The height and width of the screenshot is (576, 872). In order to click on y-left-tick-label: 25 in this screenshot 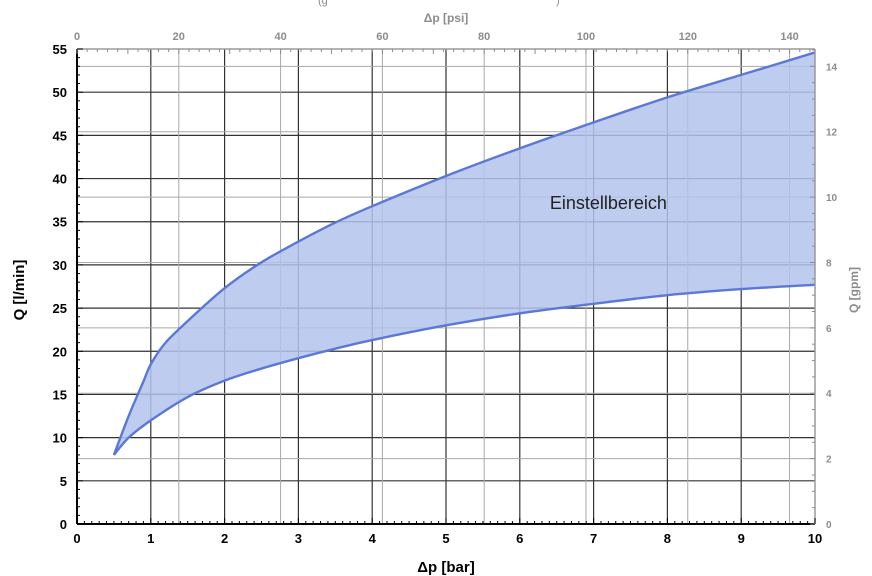, I will do `click(60, 308)`.